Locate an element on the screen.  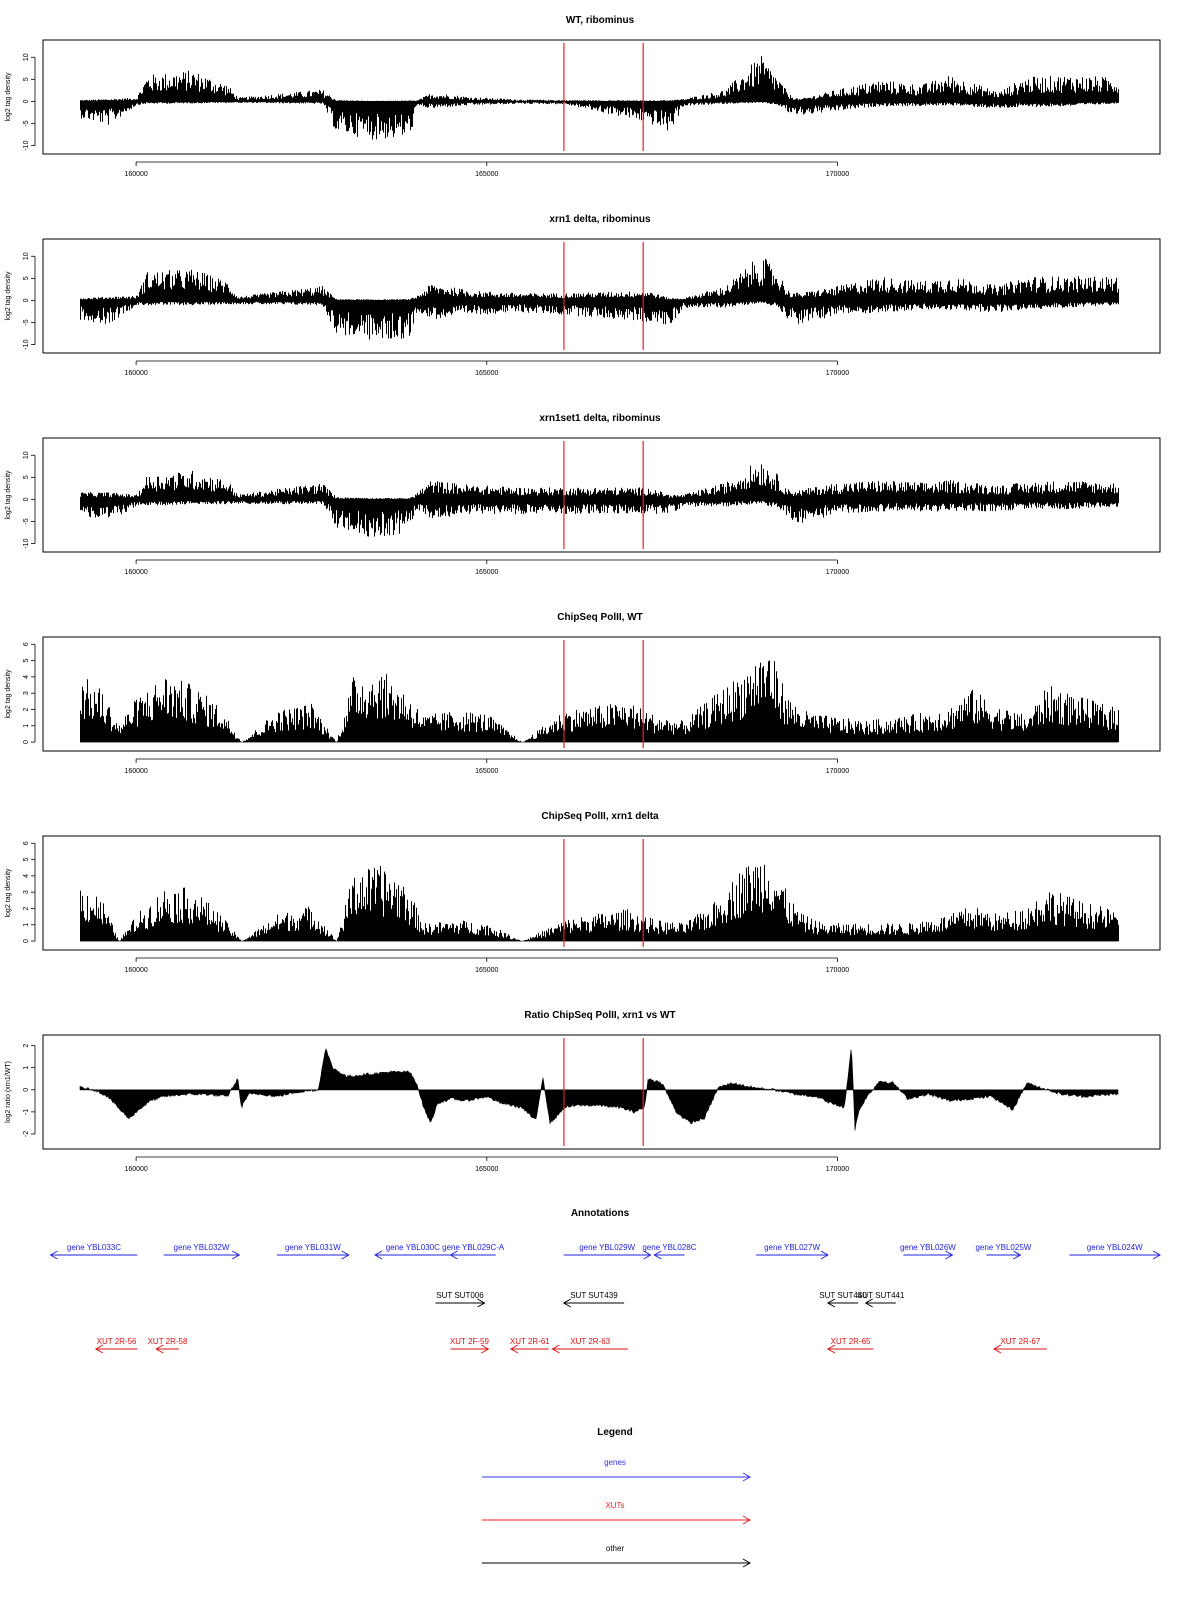
annotation-label: XUT 2R-65 is located at coordinates (851, 1341).